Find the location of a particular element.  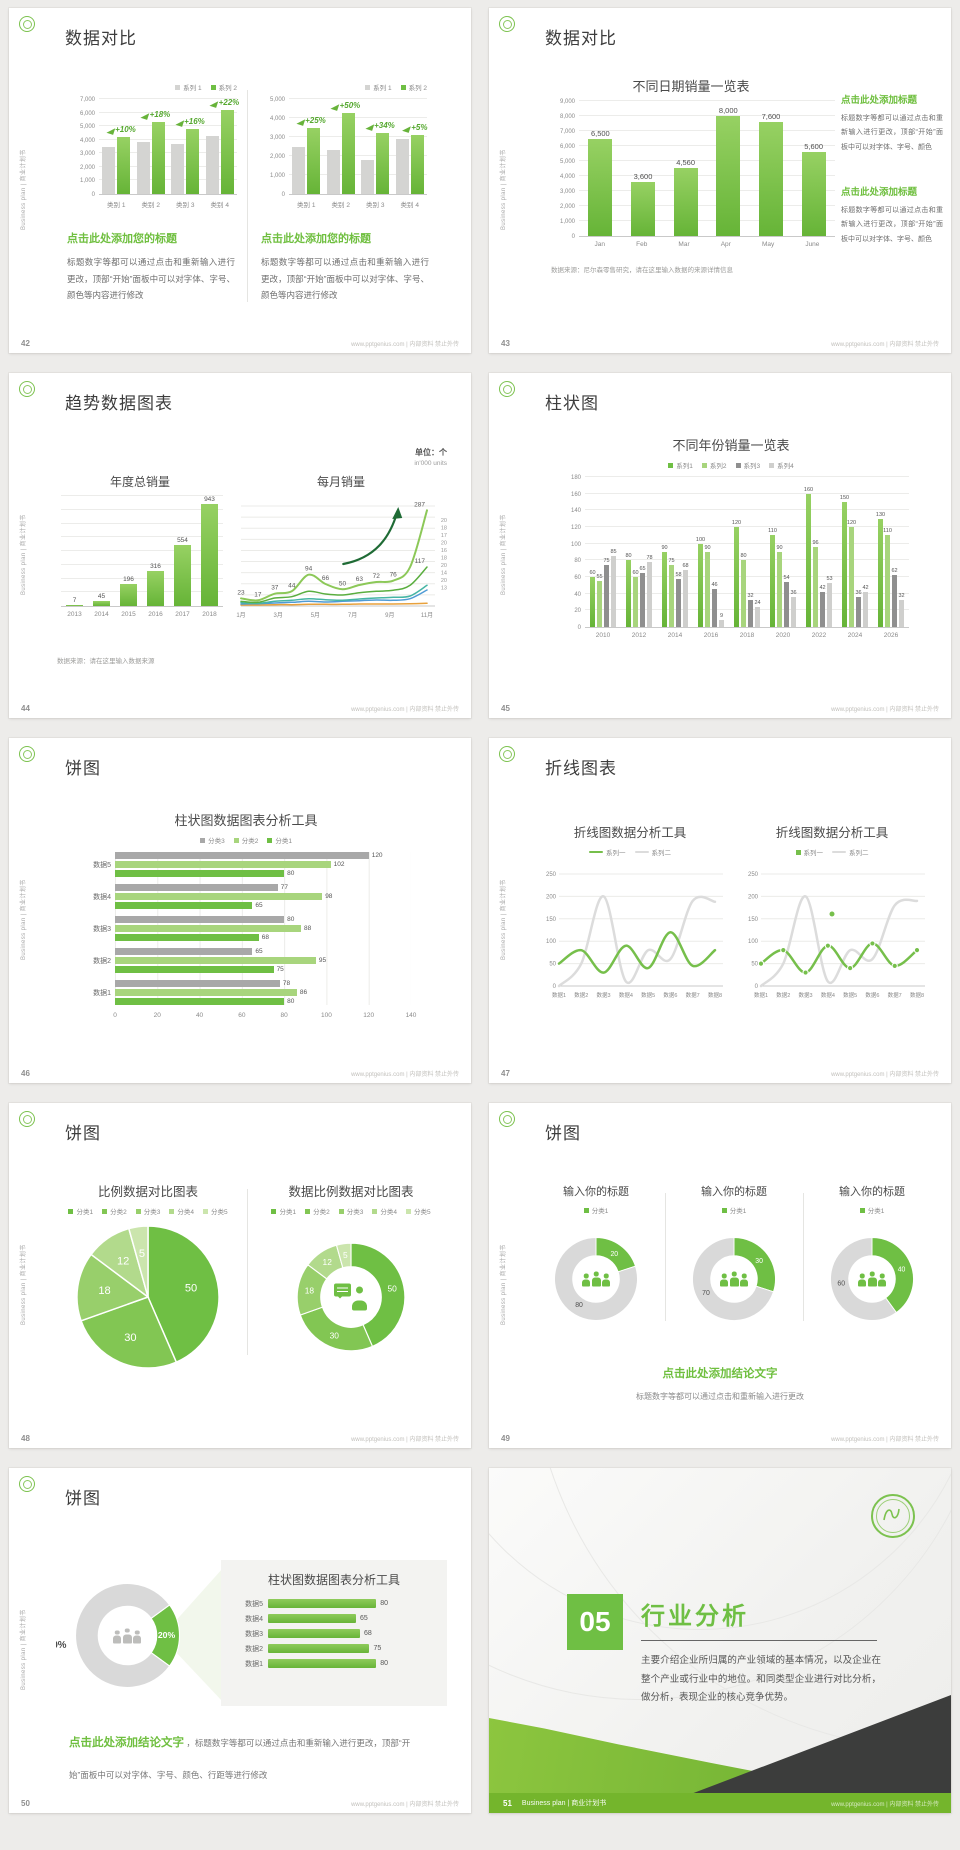

section-number: 05 is located at coordinates (595, 1622).